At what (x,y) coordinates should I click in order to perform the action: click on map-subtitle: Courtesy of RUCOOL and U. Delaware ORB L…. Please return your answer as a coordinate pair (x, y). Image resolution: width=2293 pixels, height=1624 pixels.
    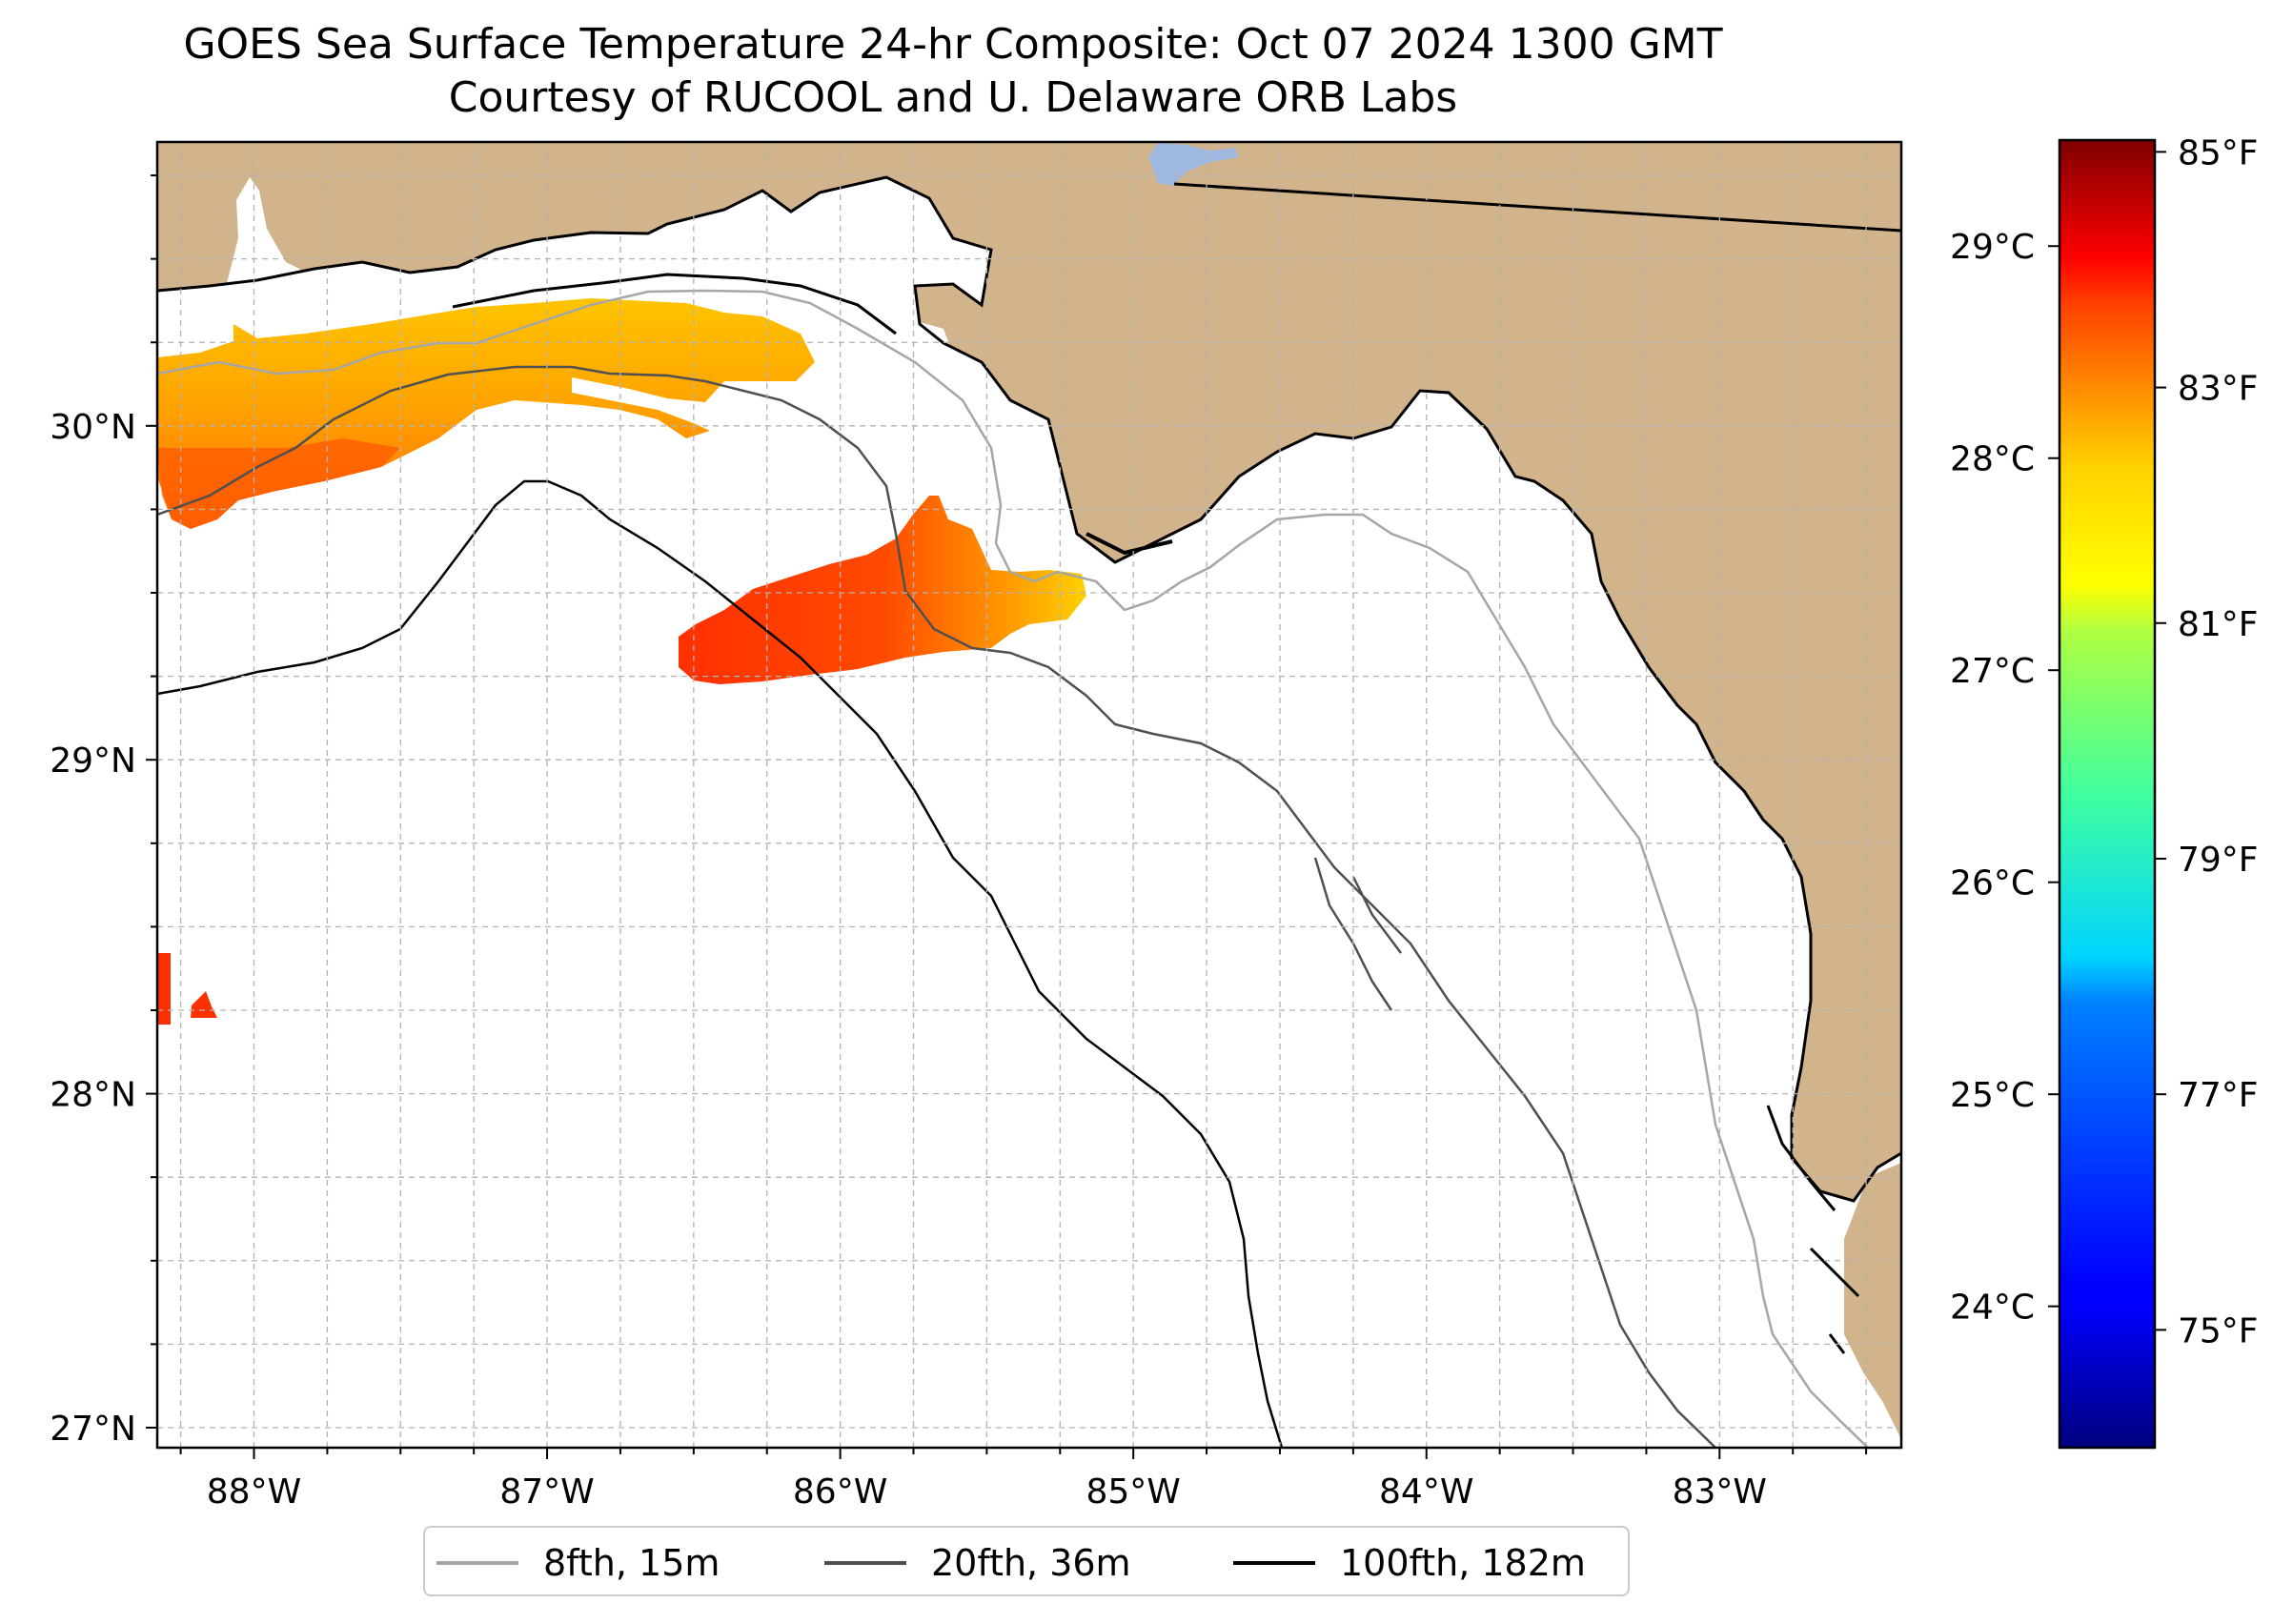
    Looking at the image, I should click on (953, 97).